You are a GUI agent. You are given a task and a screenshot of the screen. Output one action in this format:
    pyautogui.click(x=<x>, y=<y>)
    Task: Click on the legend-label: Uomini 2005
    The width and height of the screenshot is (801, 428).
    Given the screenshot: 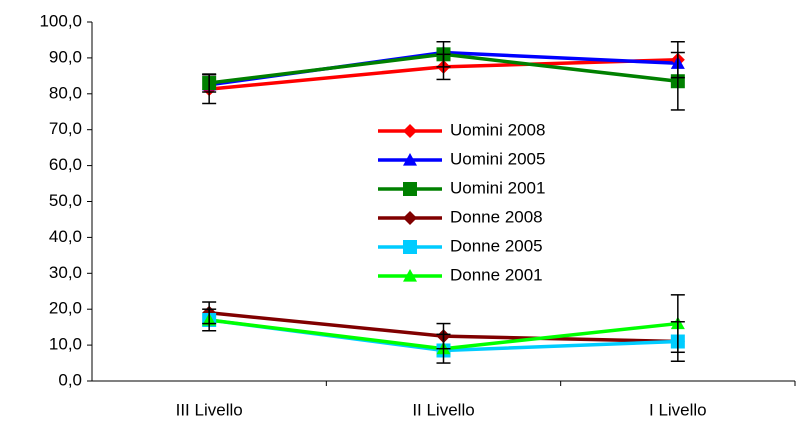 What is the action you would take?
    pyautogui.click(x=497, y=158)
    